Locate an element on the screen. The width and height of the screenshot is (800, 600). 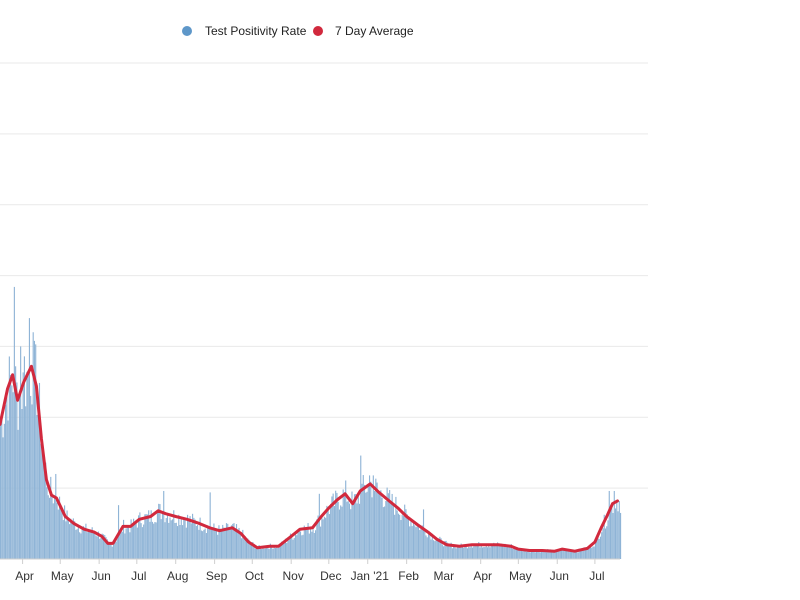
x-tick-label: Jul is located at coordinates (138, 576).